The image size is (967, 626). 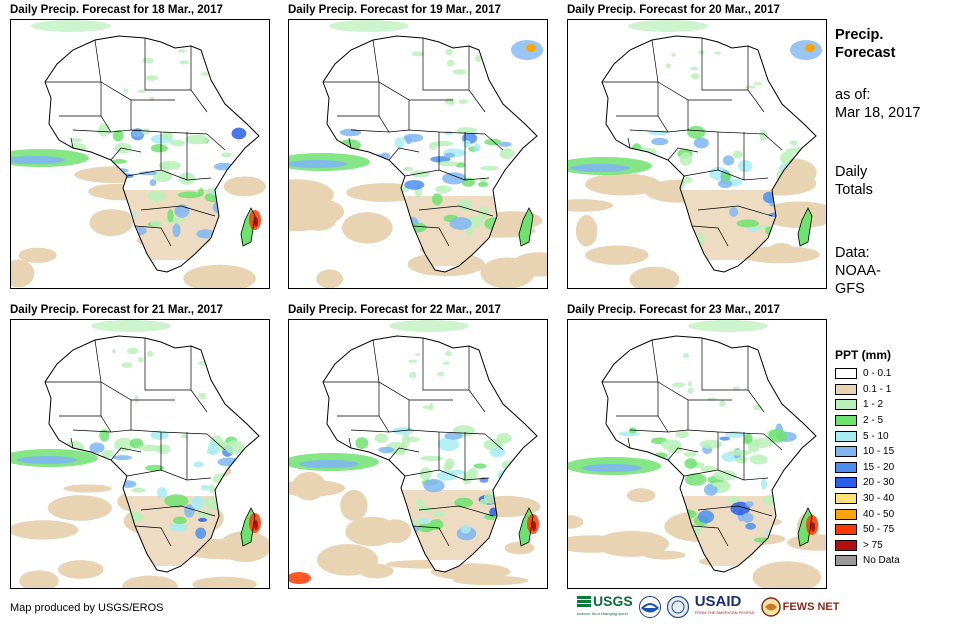 What do you see at coordinates (873, 421) in the screenshot?
I see `legend-label: 2 - 5` at bounding box center [873, 421].